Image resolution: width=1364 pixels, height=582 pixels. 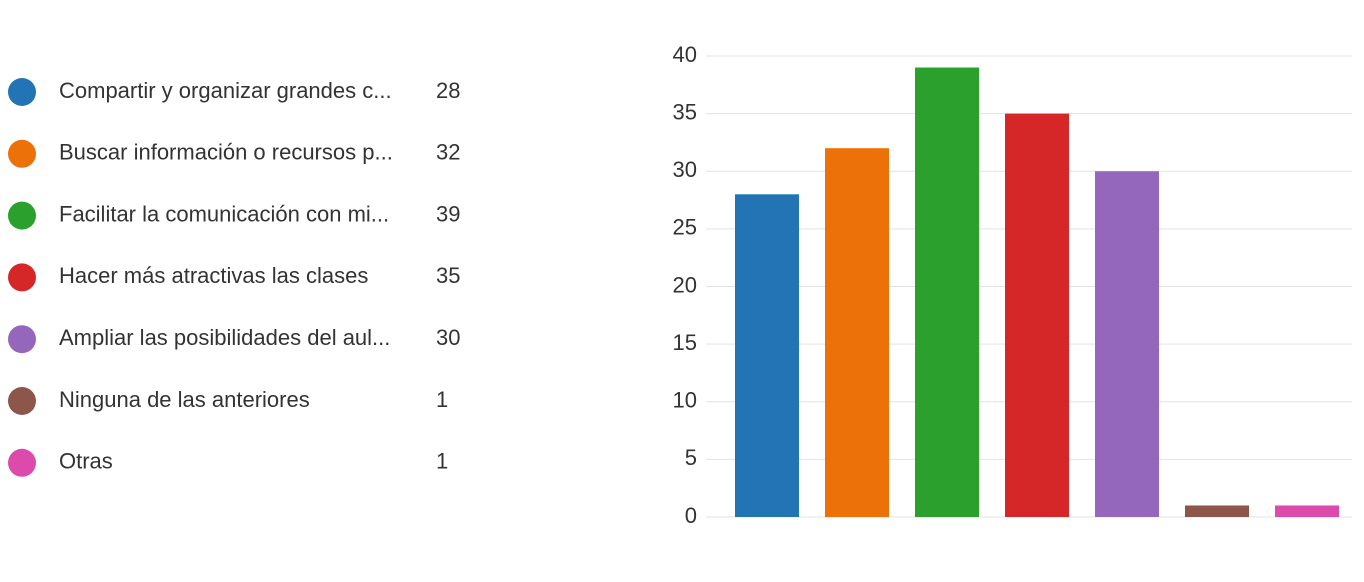 What do you see at coordinates (685, 227) in the screenshot?
I see `y-tick-label: 25` at bounding box center [685, 227].